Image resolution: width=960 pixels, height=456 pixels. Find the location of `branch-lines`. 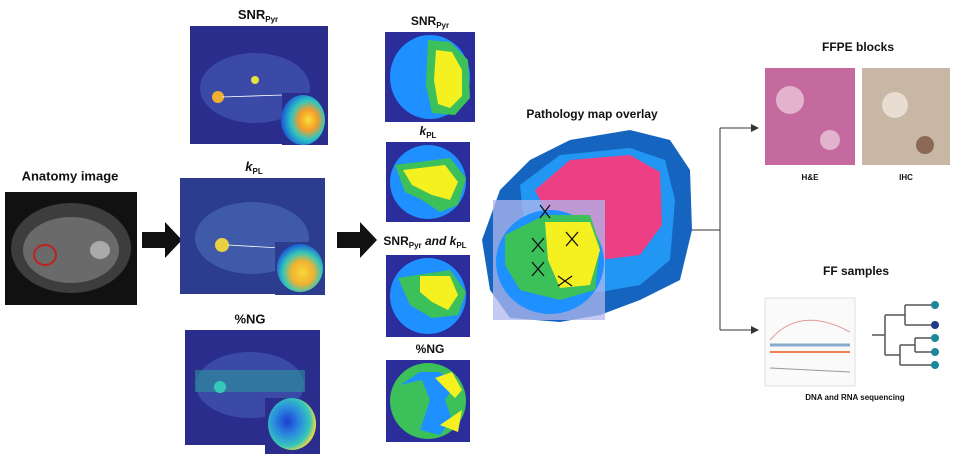

branch-lines is located at coordinates (725, 229).